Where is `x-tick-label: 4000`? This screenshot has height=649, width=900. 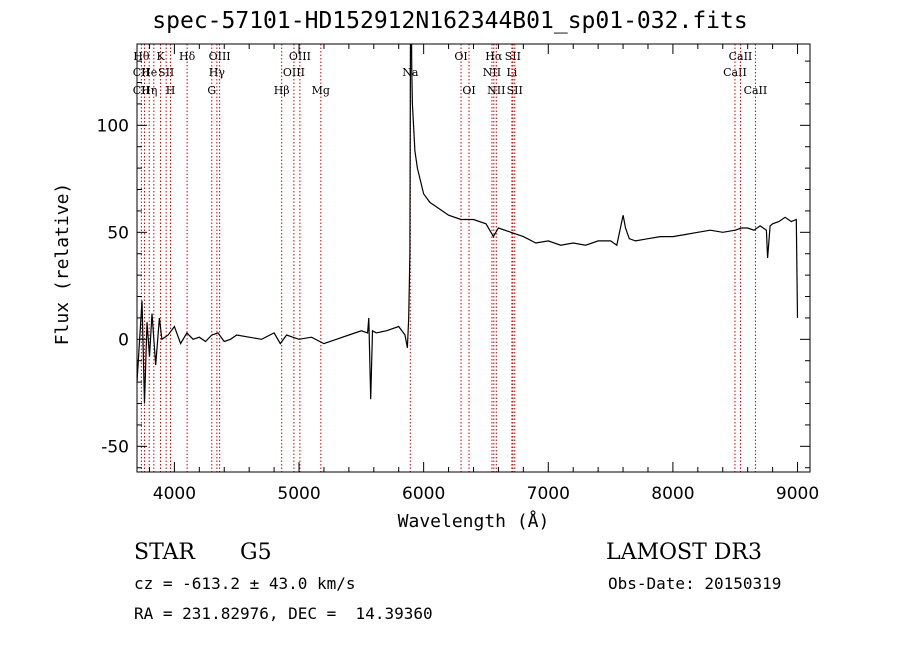
x-tick-label: 4000 is located at coordinates (174, 494).